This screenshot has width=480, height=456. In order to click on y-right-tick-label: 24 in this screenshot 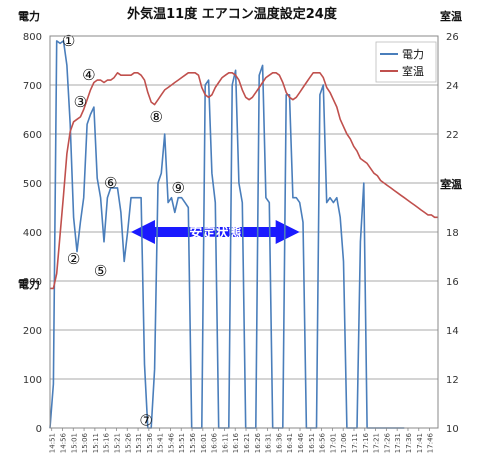, I will do `click(452, 86)`.